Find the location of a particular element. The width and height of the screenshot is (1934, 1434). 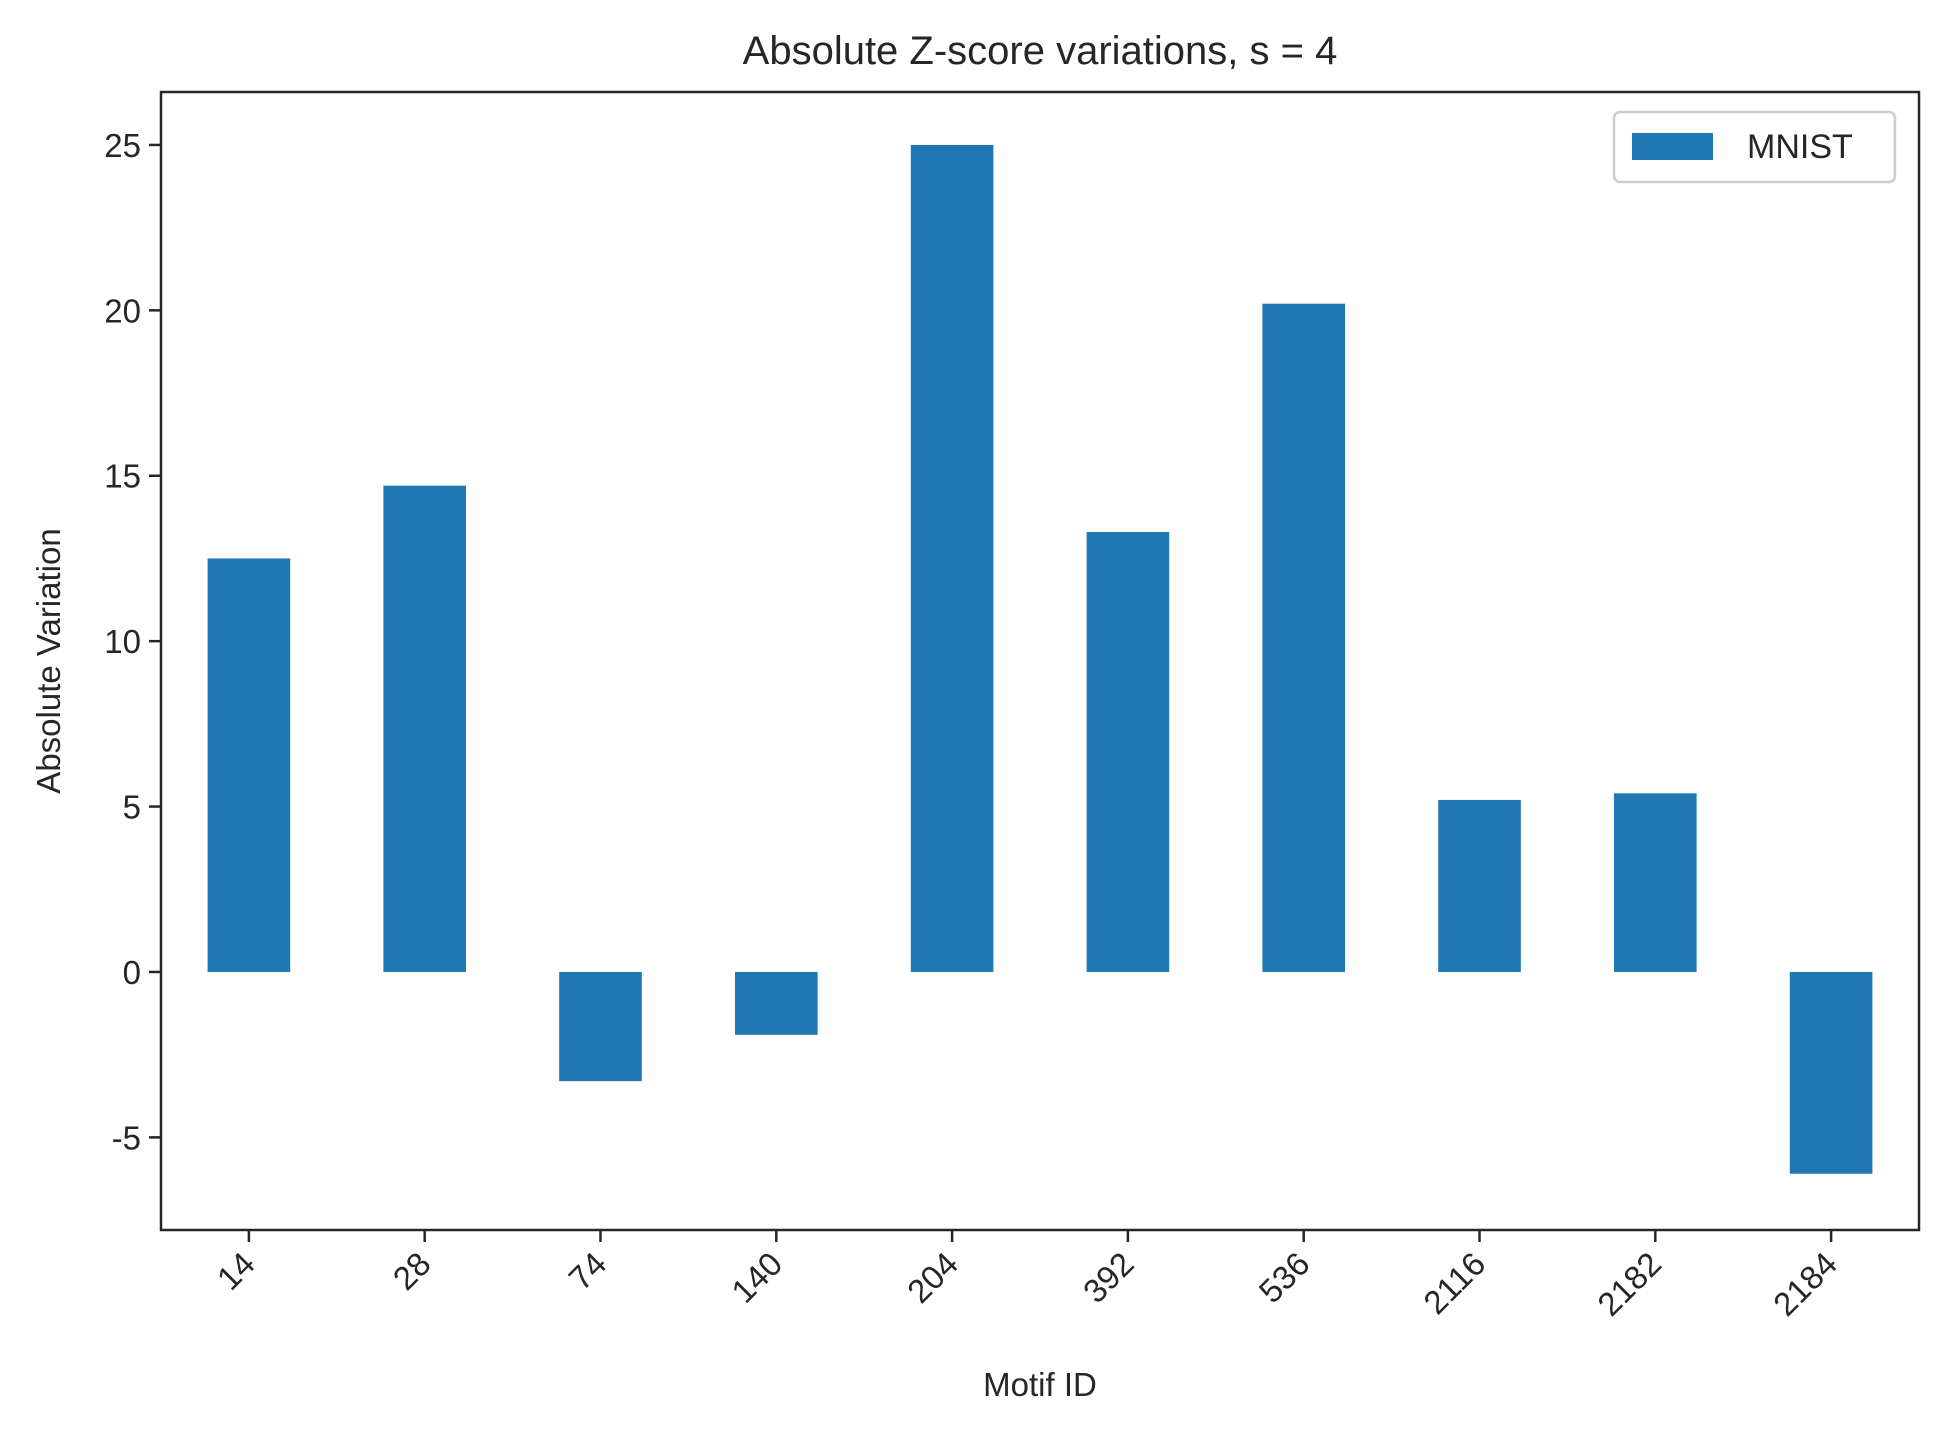

legend-box is located at coordinates (1754, 147).